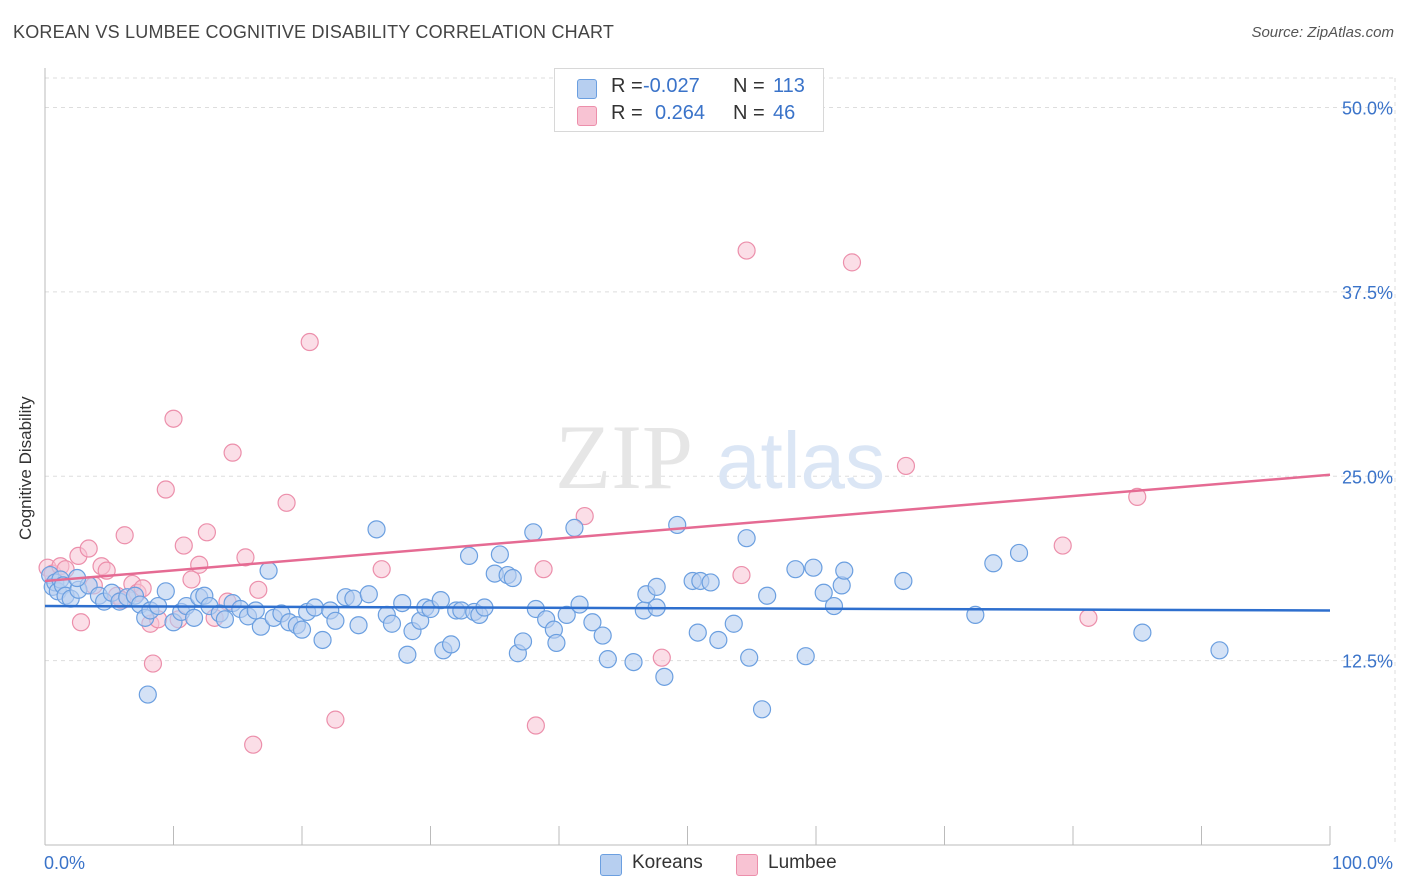 This screenshot has width=1406, height=892. What do you see at coordinates (687, 608) in the screenshot?
I see `koreans-trend-line` at bounding box center [687, 608].